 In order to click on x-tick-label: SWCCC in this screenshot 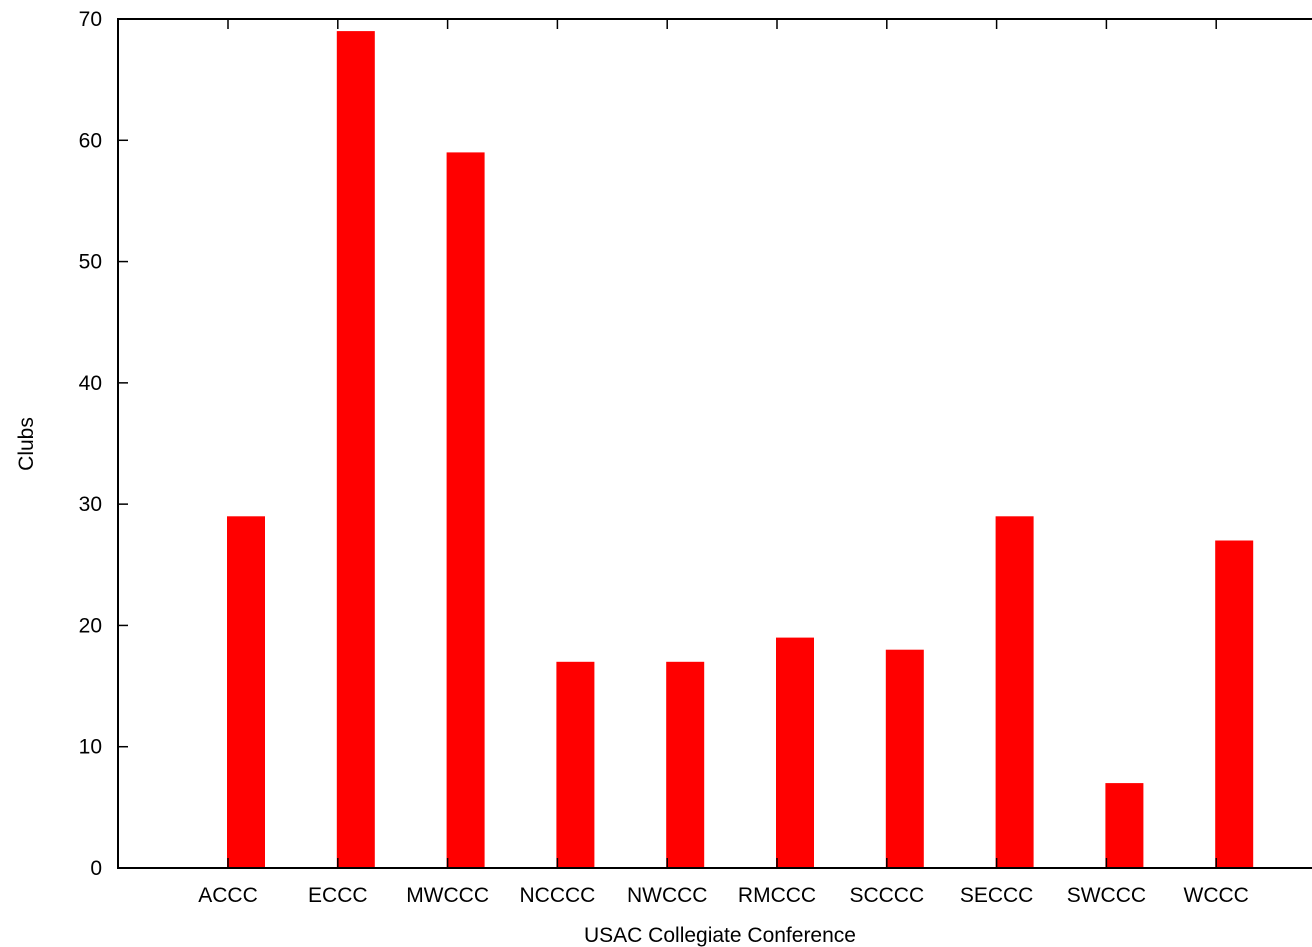, I will do `click(1106, 895)`.